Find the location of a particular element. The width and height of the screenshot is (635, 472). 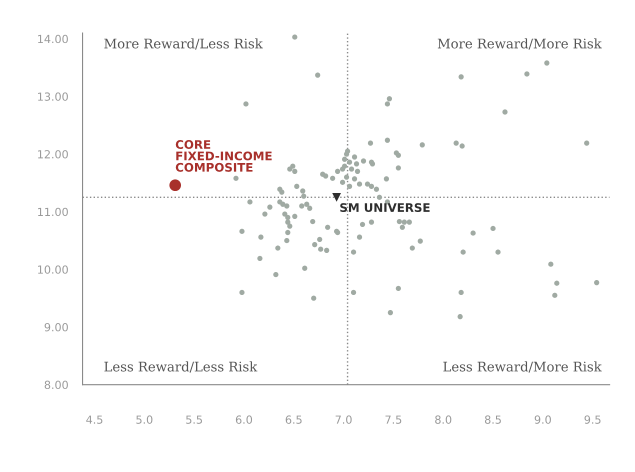

y-tick-label: 14.00 is located at coordinates (53, 39).